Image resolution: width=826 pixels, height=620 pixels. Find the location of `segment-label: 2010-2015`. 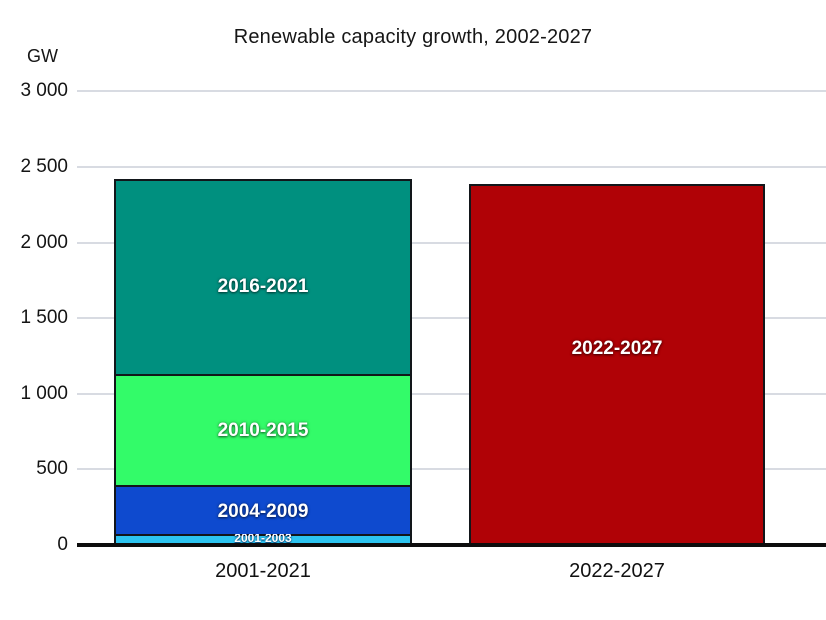

segment-label: 2010-2015 is located at coordinates (263, 431).